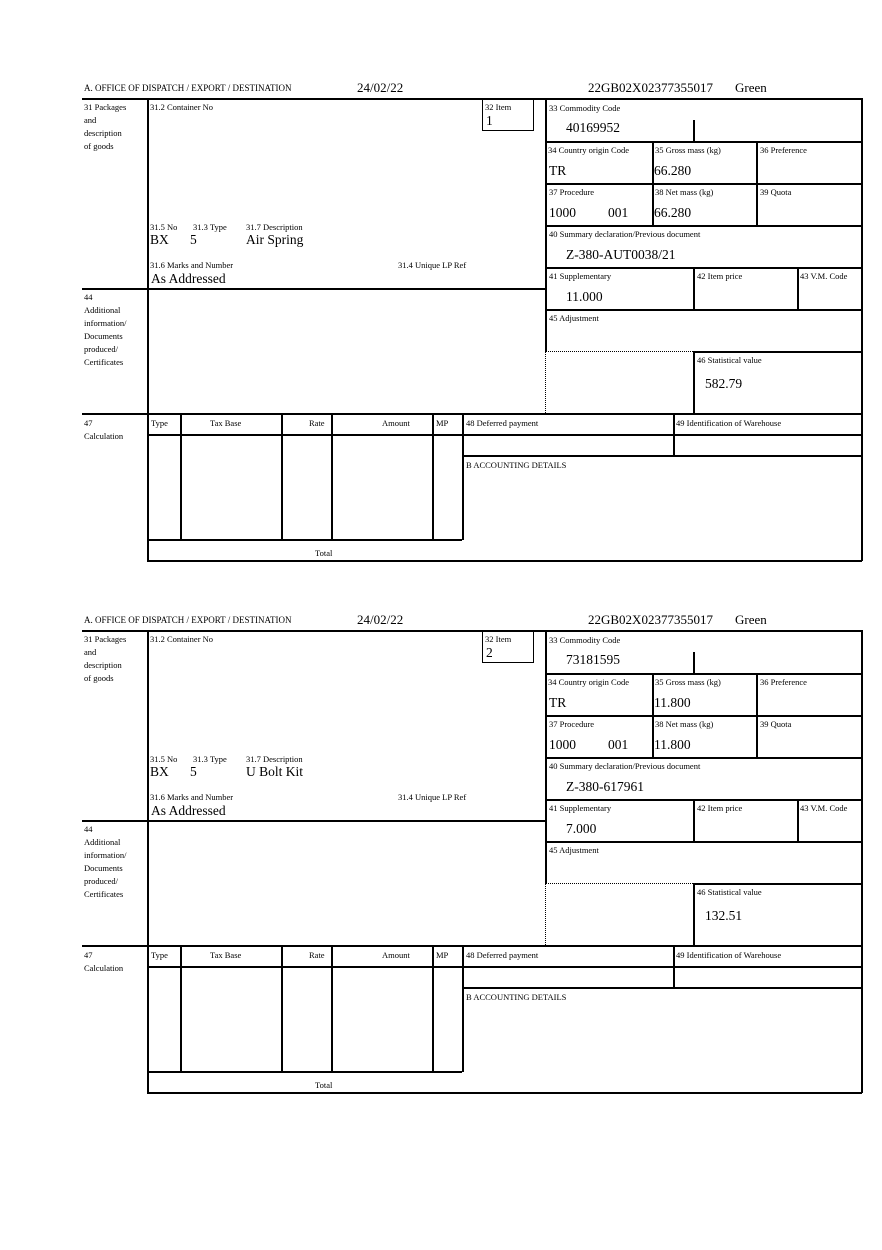 The height and width of the screenshot is (1250, 882). I want to click on quota-label: 39 Quota, so click(776, 724).